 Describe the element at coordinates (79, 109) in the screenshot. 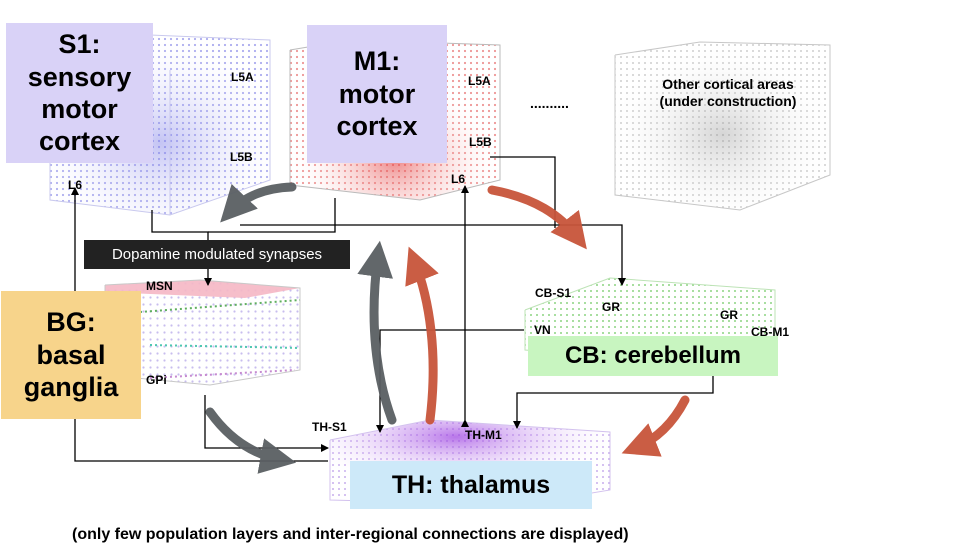

I see `s1-line3: motor` at that location.